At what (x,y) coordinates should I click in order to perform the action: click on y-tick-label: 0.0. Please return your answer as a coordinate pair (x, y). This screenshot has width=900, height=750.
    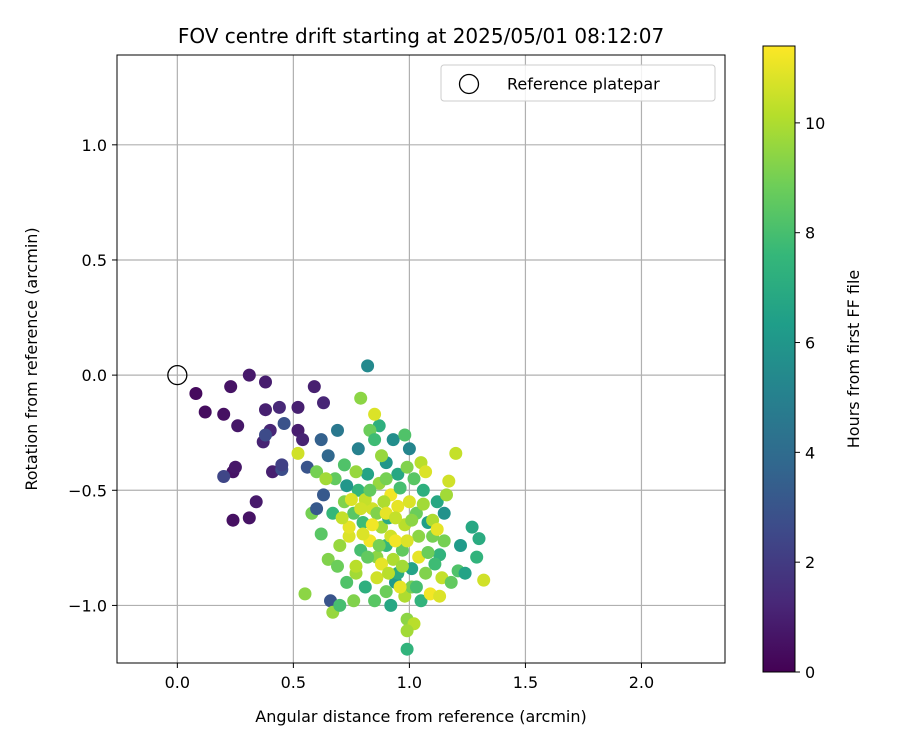
    Looking at the image, I should click on (94, 375).